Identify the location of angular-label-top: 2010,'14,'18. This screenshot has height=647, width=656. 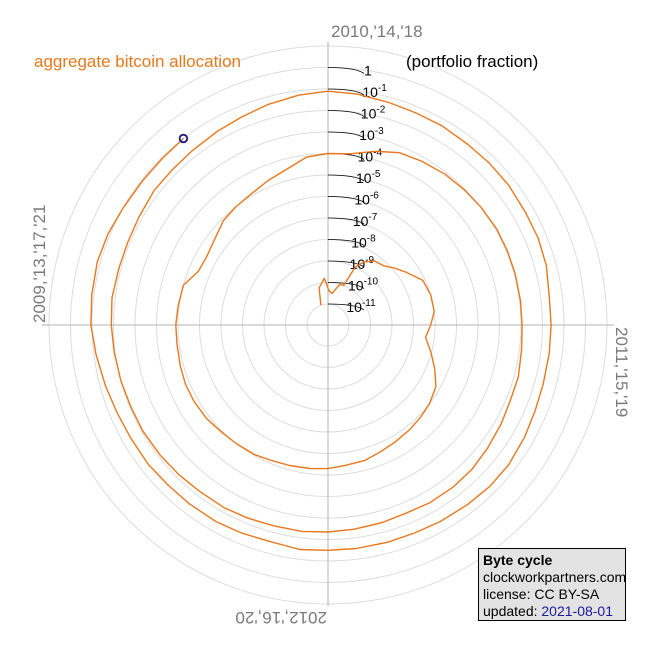
(377, 31).